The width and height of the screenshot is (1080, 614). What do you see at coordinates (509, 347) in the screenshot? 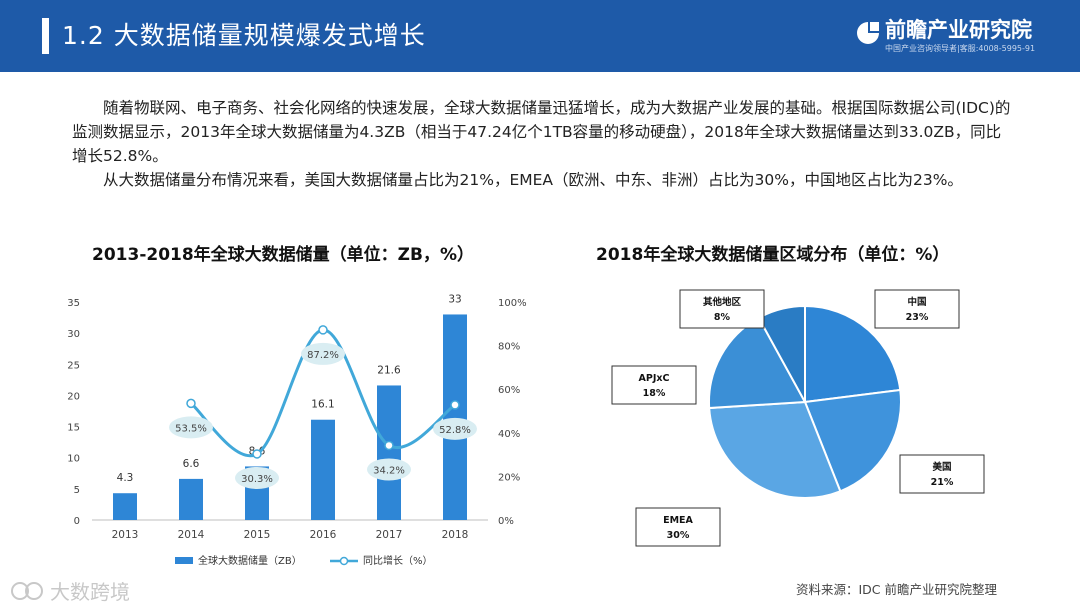
I see `y2-tick-label: 80%` at bounding box center [509, 347].